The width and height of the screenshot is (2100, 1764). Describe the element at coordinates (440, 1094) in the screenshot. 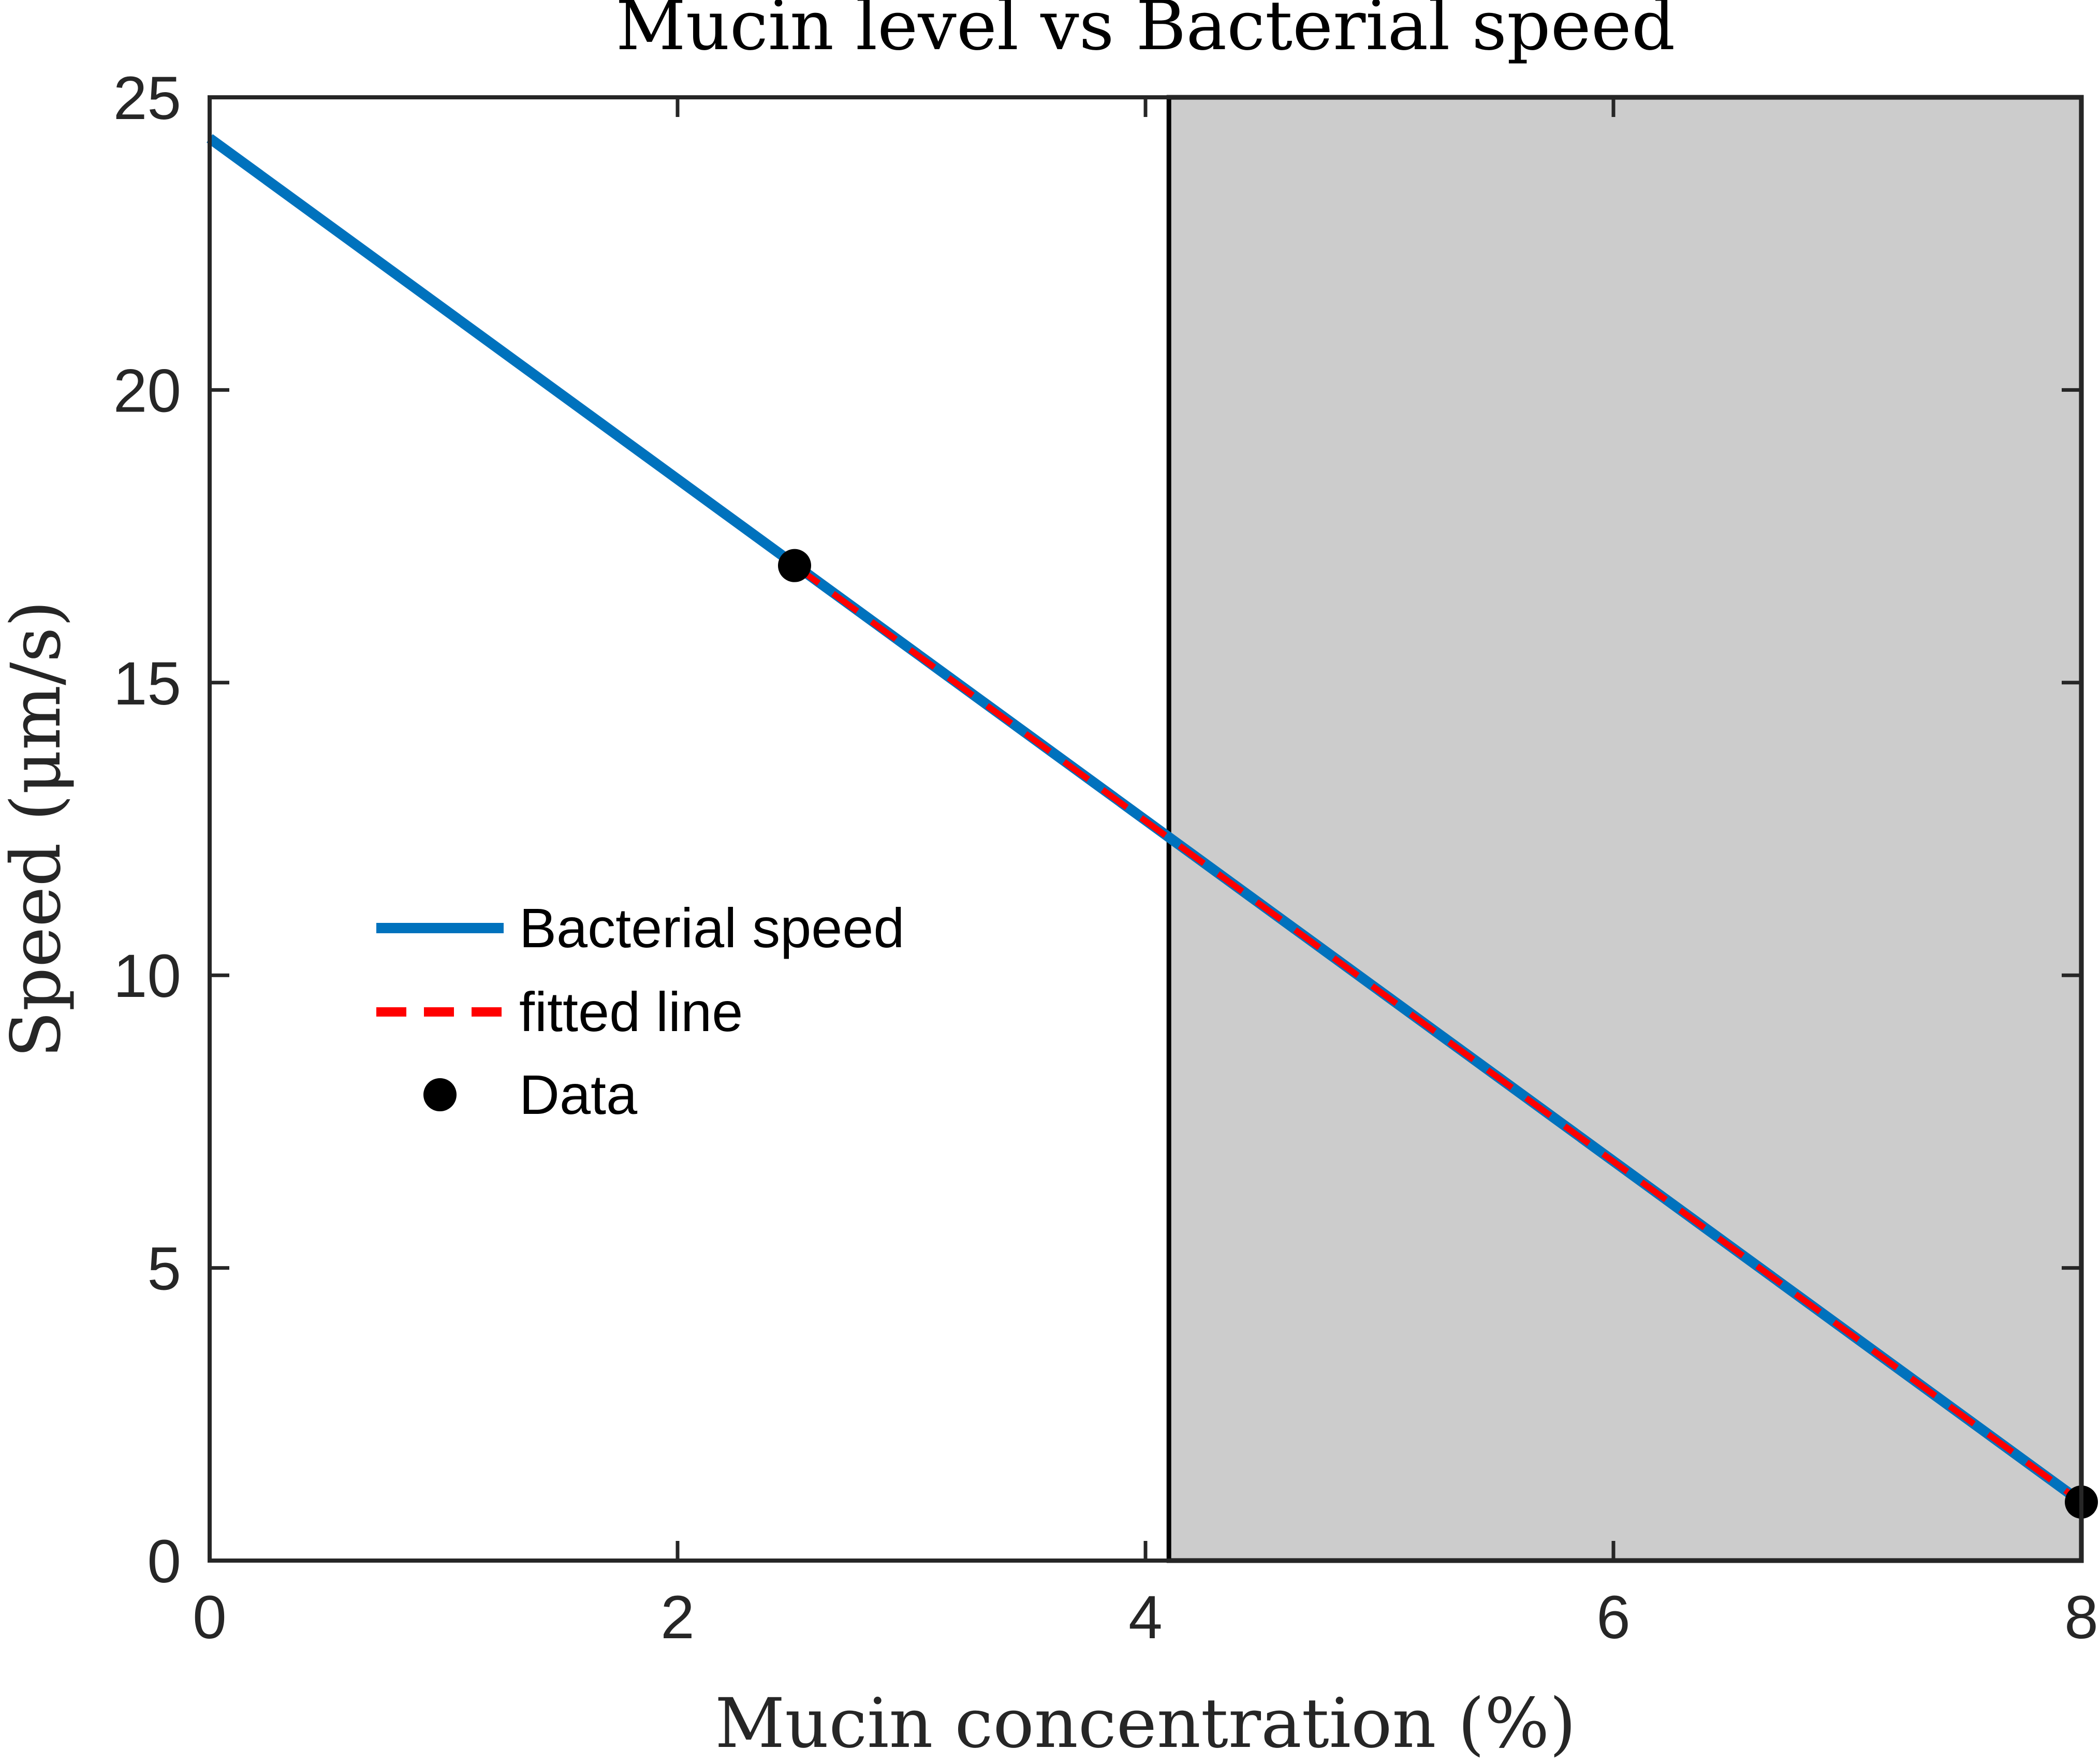

I see `legend-swatch-data` at that location.